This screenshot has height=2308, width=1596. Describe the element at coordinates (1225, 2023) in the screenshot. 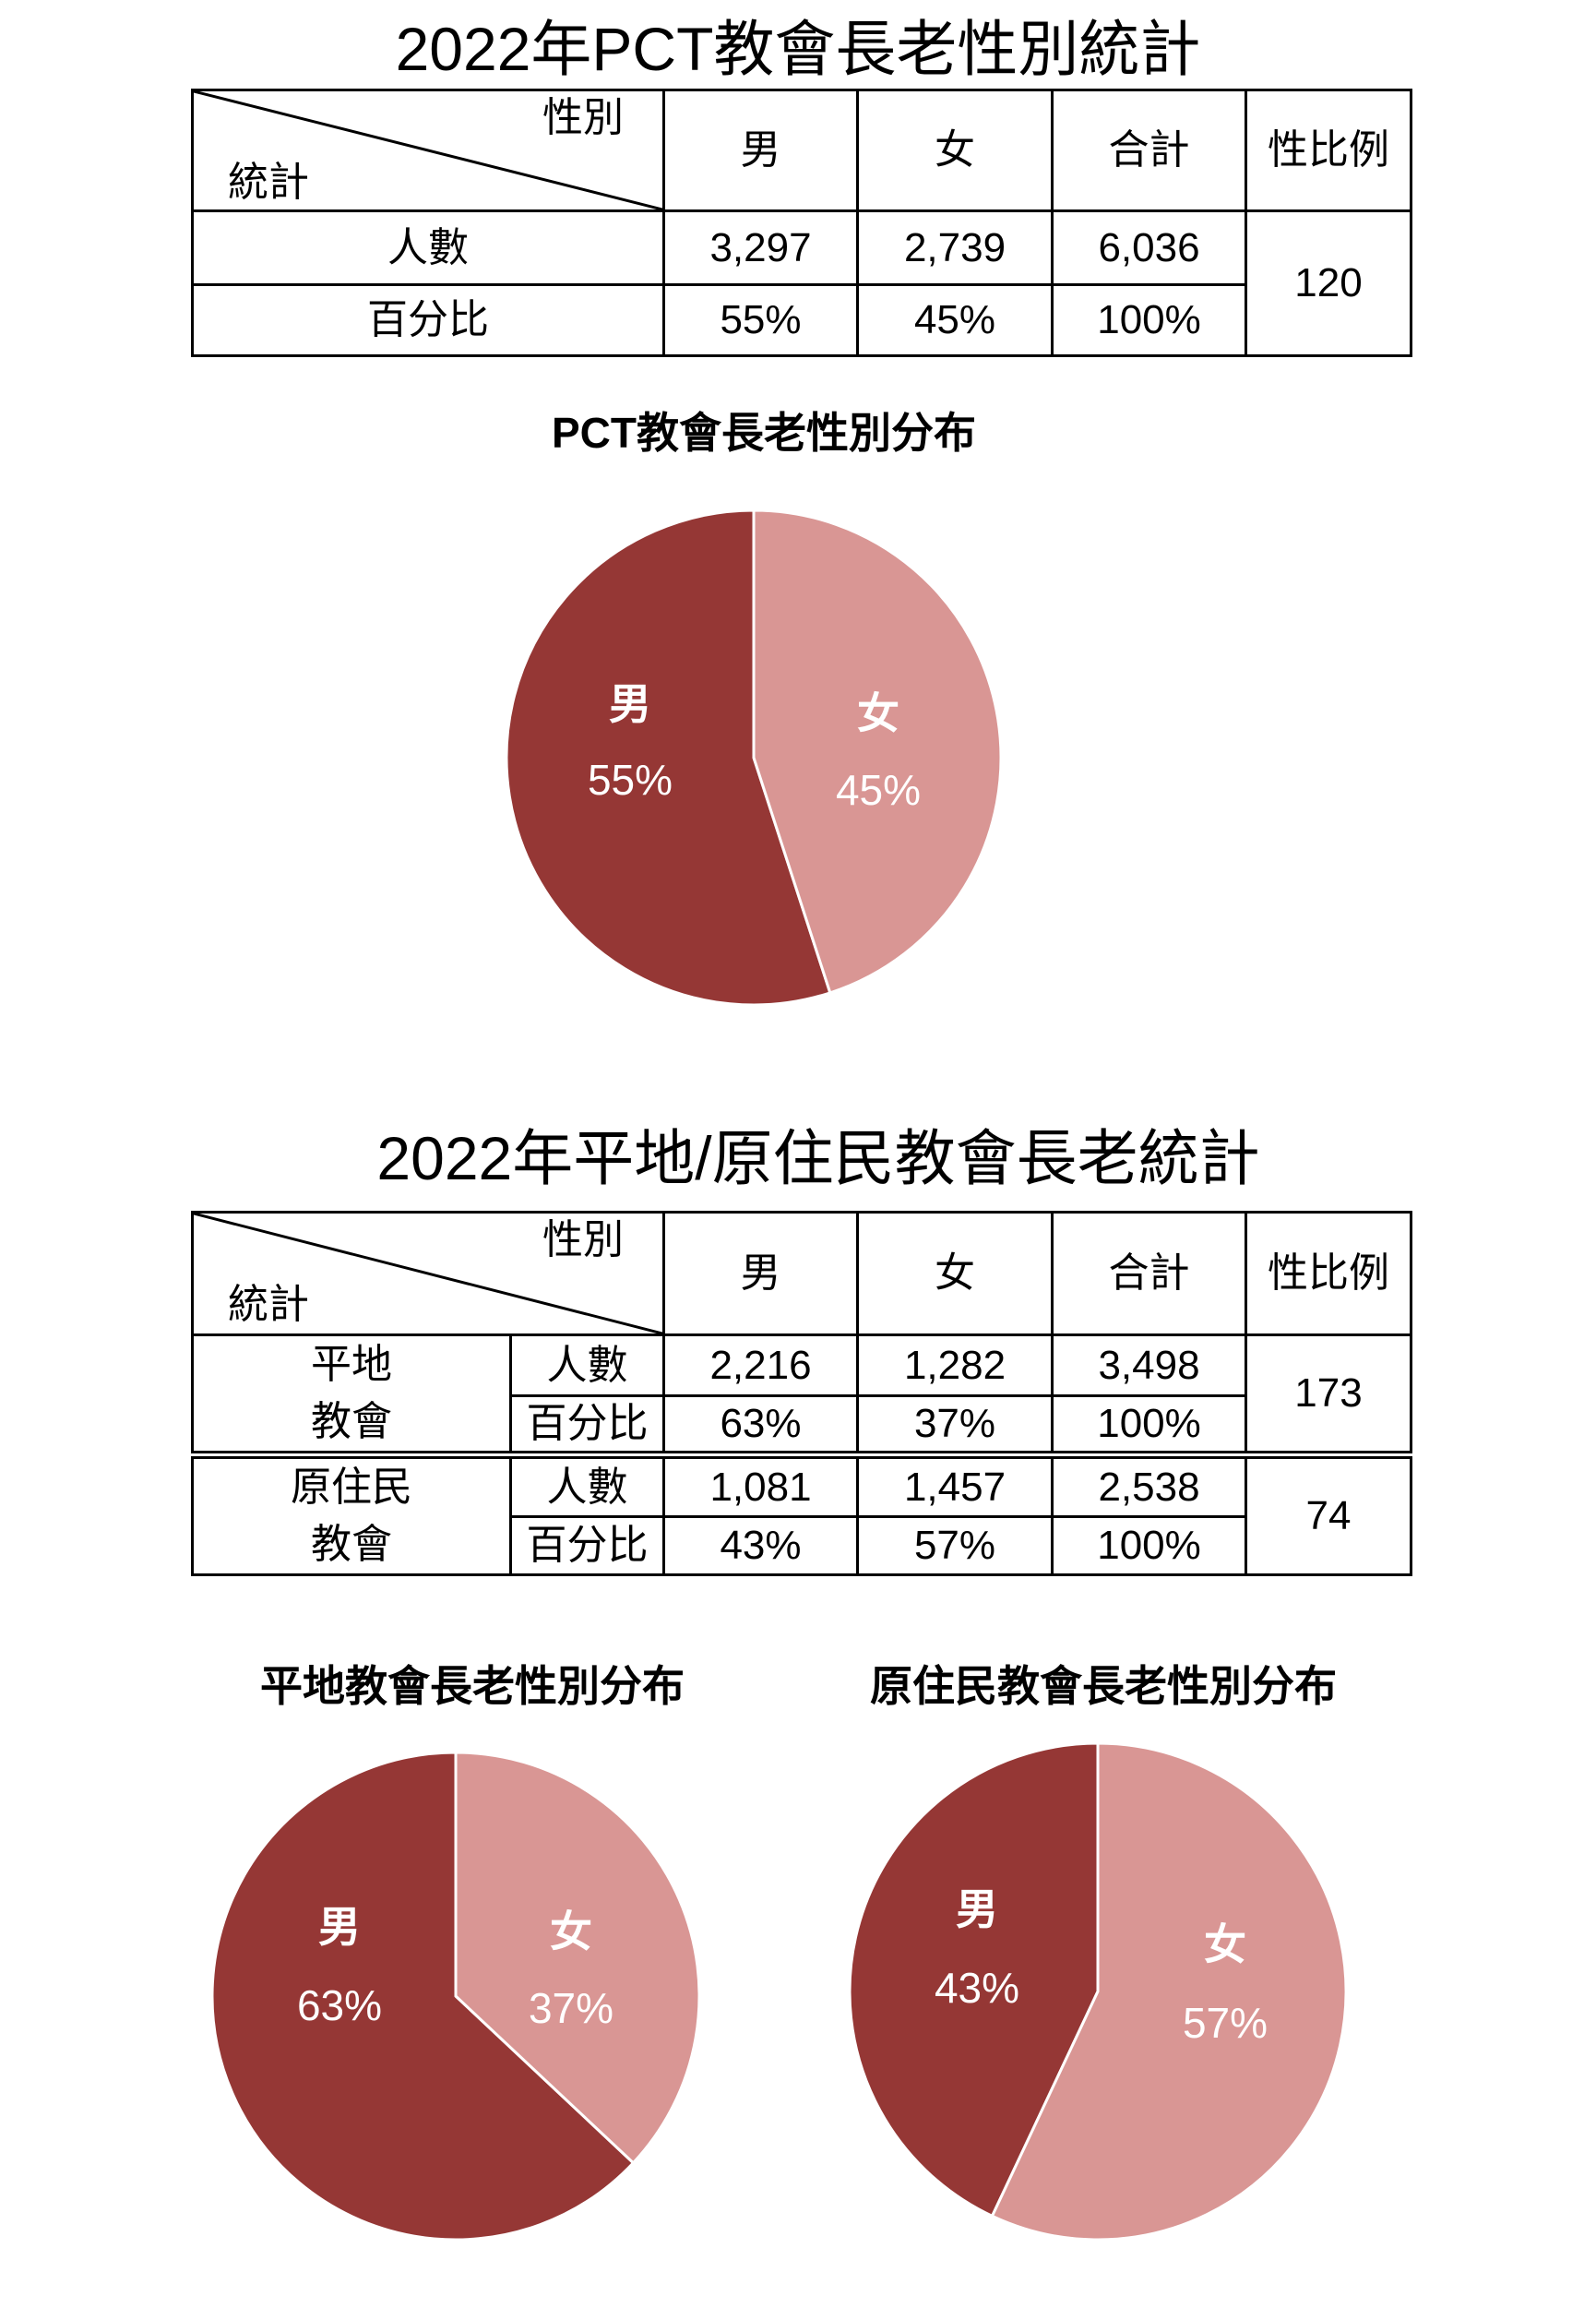

I see `pie-label-female-percent: 57%` at that location.